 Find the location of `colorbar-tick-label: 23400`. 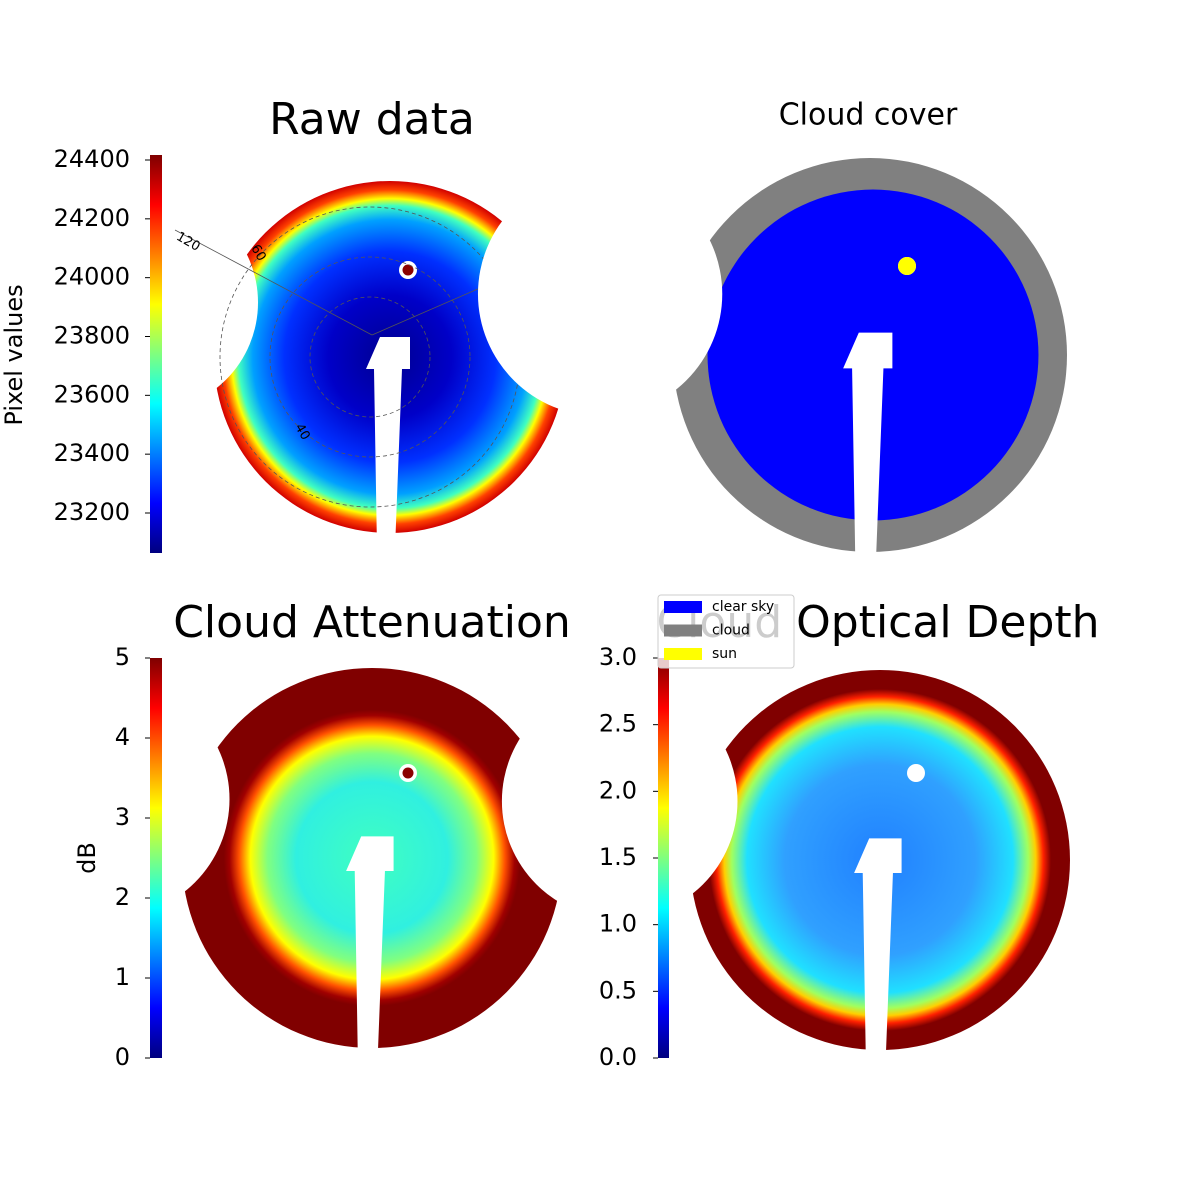

colorbar-tick-label: 23400 is located at coordinates (92, 453).